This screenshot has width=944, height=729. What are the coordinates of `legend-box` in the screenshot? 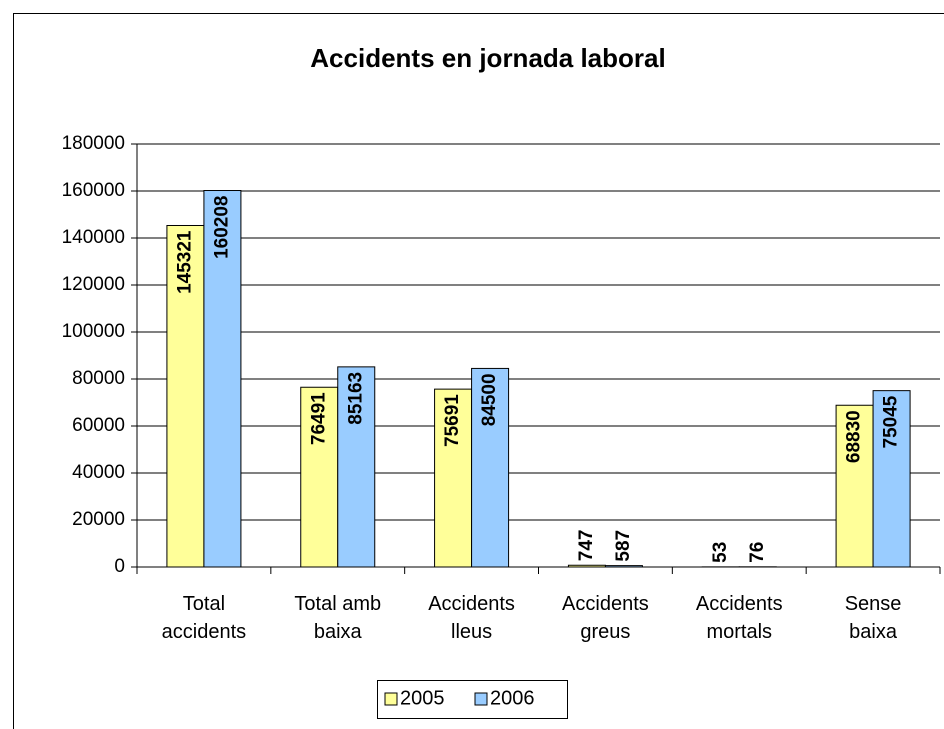 It's located at (472, 699).